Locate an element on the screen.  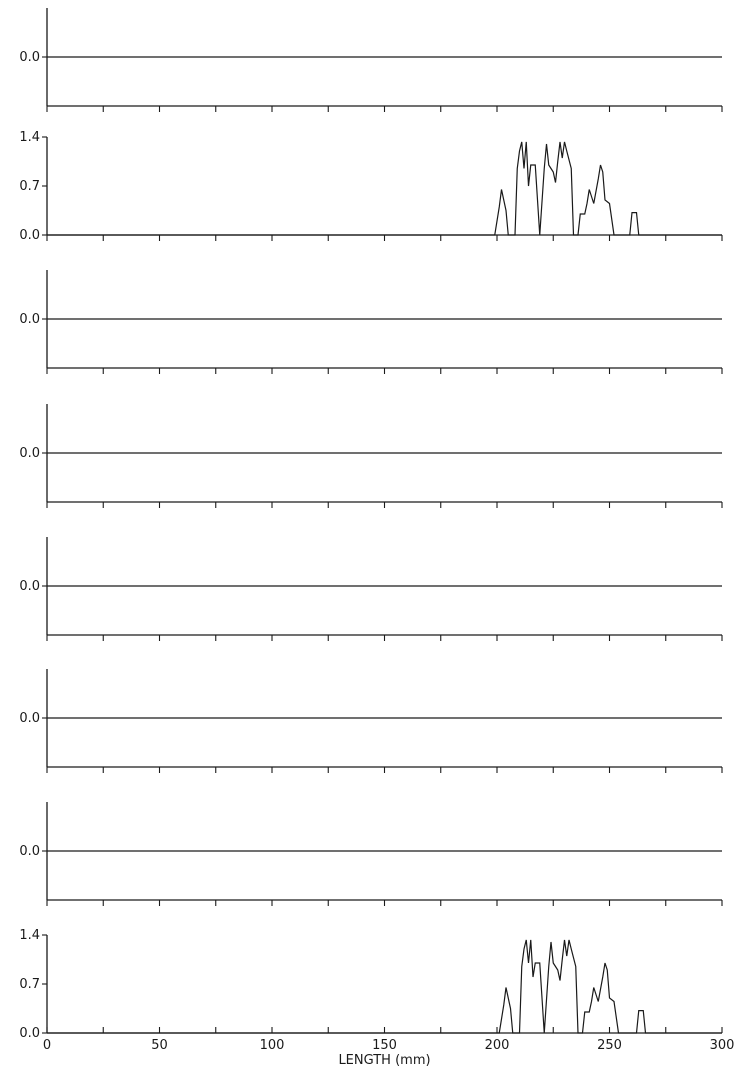
x-tick-label: 50 is located at coordinates (159, 1045).